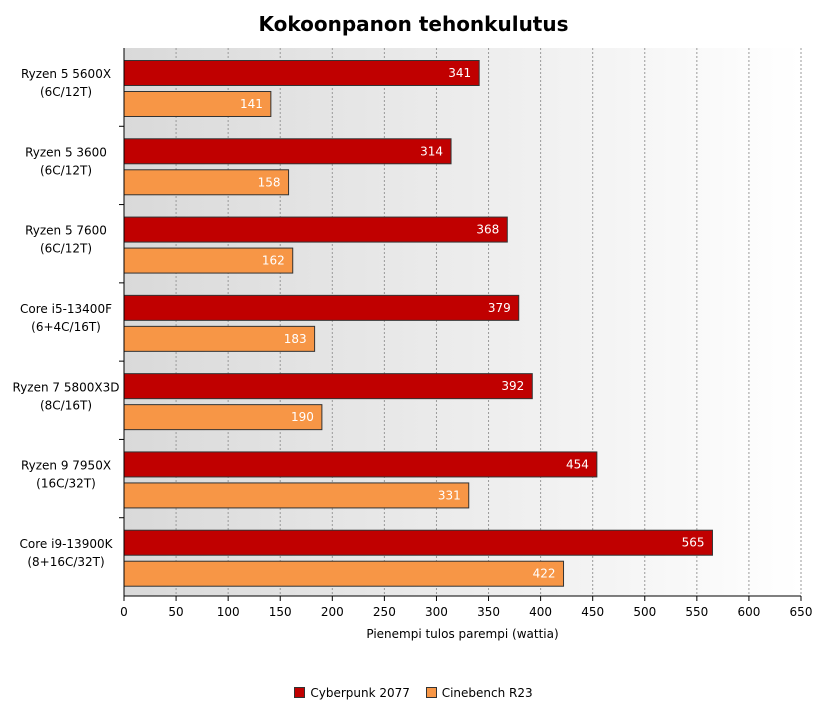 This screenshot has width=827, height=716. Describe the element at coordinates (693, 543) in the screenshot. I see `data-label: 565` at that location.